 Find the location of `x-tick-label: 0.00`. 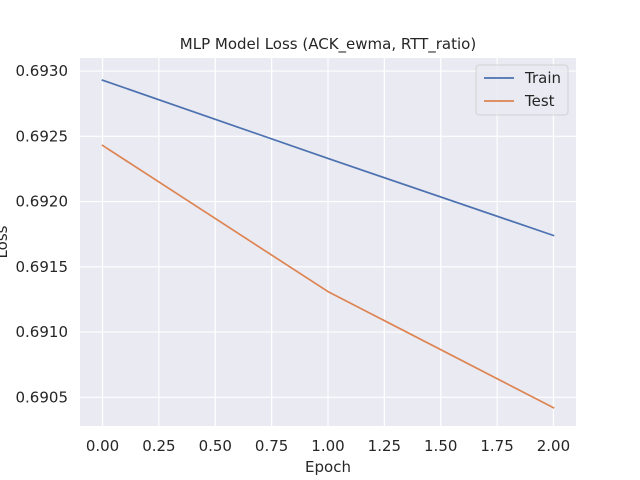

x-tick-label: 0.00 is located at coordinates (102, 446).